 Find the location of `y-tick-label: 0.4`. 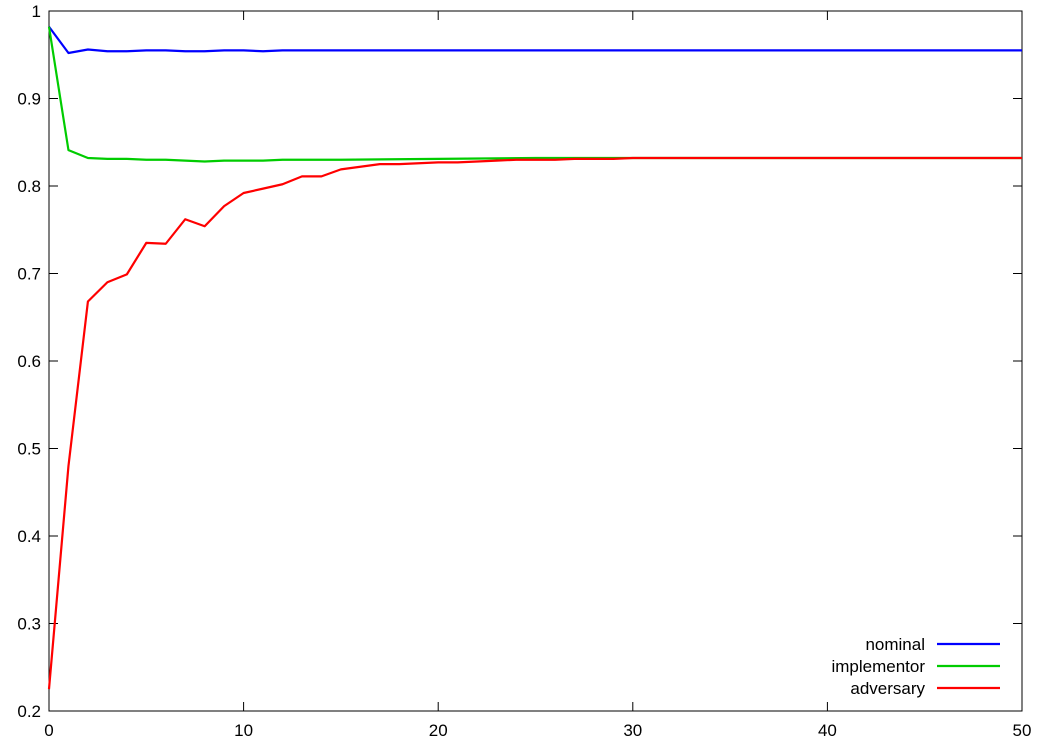

y-tick-label: 0.4 is located at coordinates (29, 536).